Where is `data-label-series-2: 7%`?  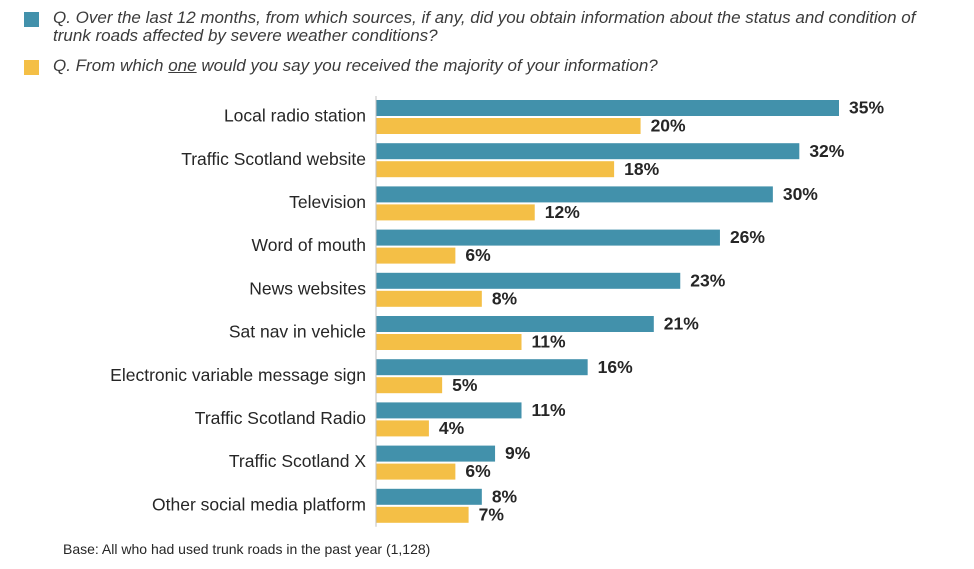 data-label-series-2: 7% is located at coordinates (492, 514).